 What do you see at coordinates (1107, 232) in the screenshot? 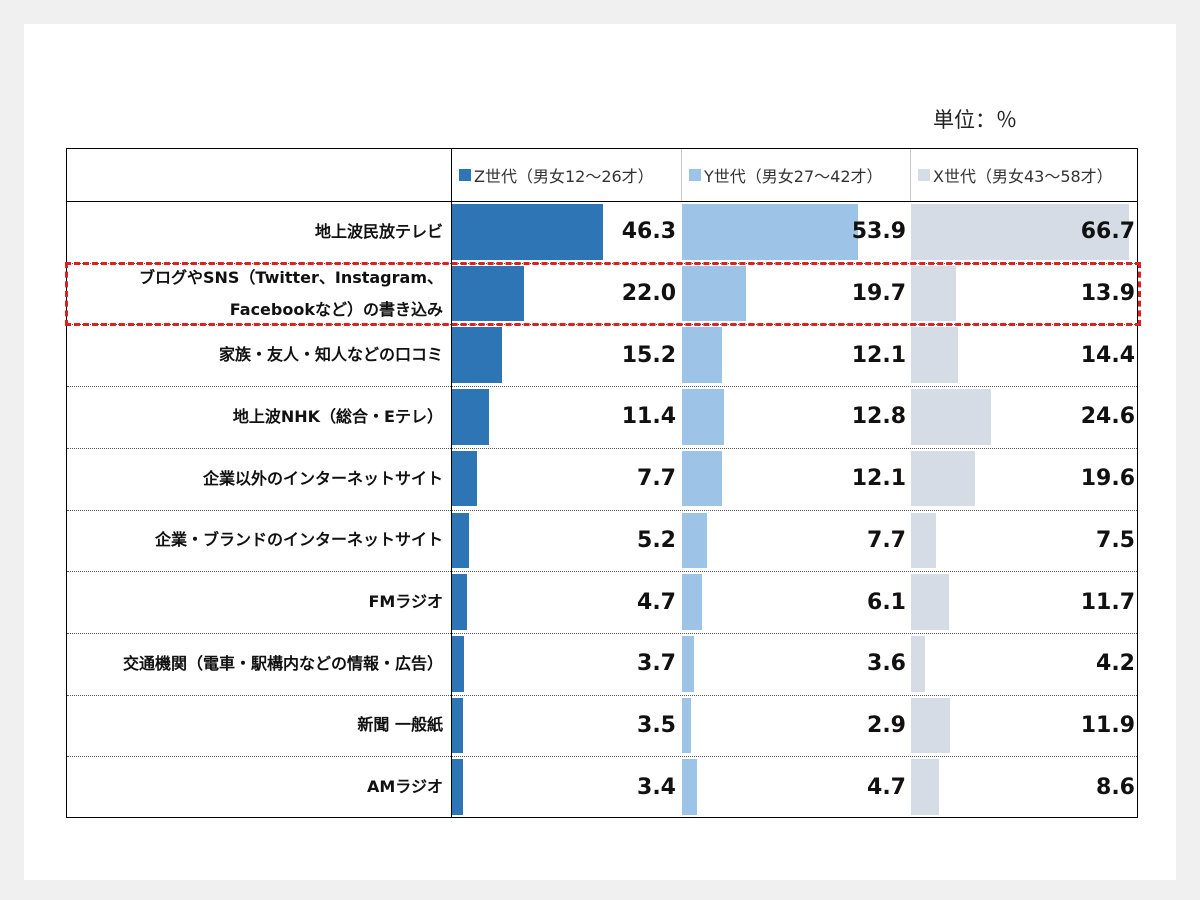
I see `value-label-x: 66.7` at bounding box center [1107, 232].